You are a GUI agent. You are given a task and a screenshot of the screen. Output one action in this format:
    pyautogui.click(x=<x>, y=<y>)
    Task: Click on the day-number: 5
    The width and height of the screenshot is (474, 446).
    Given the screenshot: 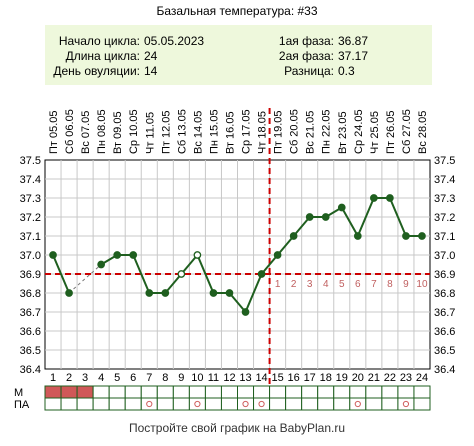 What is the action you would take?
    pyautogui.click(x=117, y=378)
    